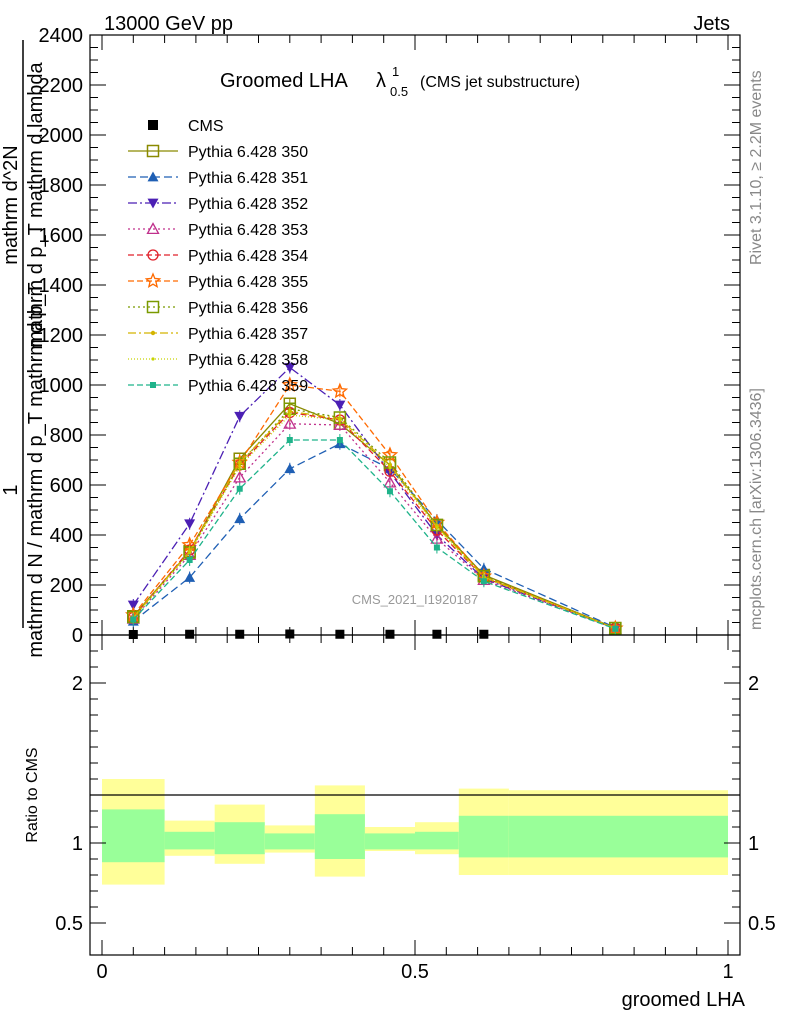 Image resolution: width=786 pixels, height=1024 pixels. I want to click on plot-title-note: (CMS jet substructure), so click(500, 82).